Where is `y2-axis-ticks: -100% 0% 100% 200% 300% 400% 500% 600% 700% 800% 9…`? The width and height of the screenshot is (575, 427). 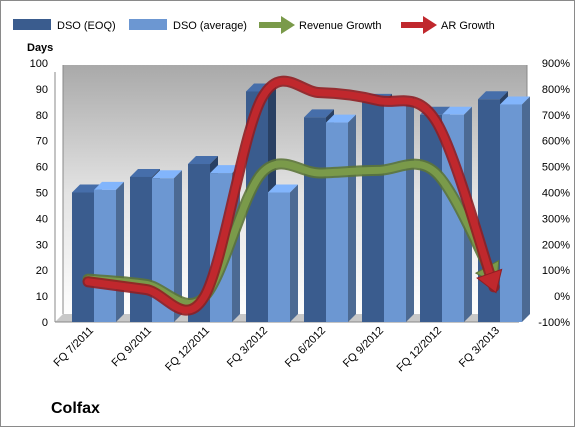 y2-axis-ticks: -100% 0% 100% 200% 300% 400% 500% 600% 700% 800% 9… is located at coordinates (554, 193).